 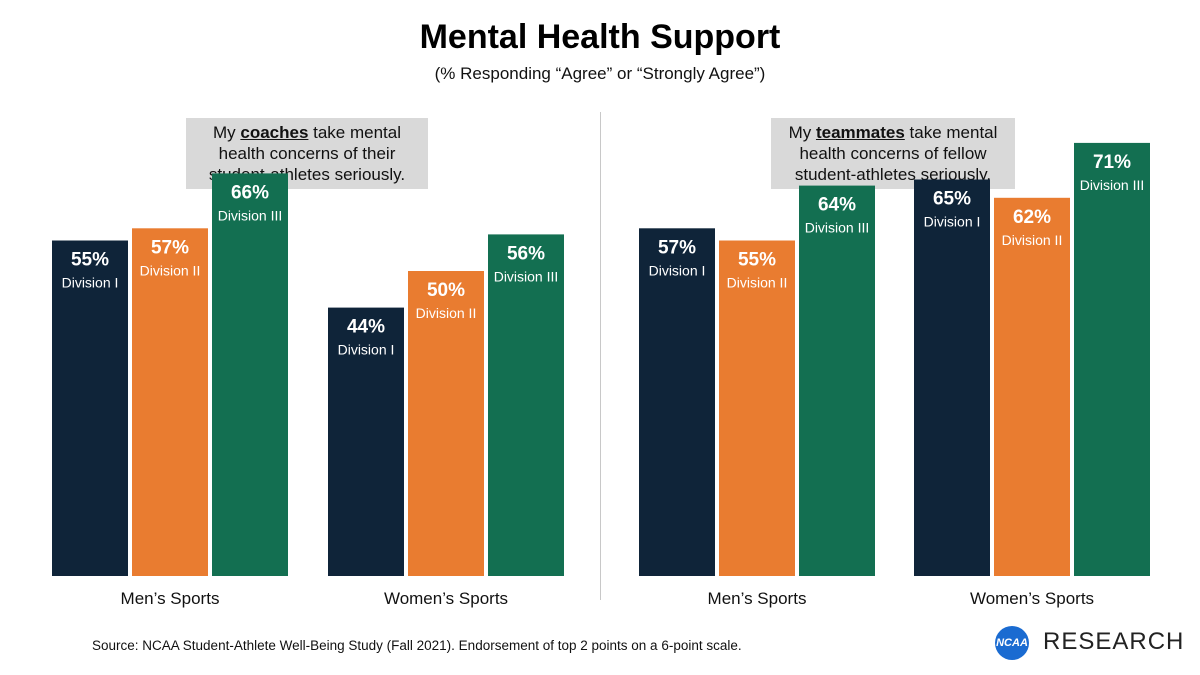 I want to click on value-label: 64%, so click(x=837, y=205).